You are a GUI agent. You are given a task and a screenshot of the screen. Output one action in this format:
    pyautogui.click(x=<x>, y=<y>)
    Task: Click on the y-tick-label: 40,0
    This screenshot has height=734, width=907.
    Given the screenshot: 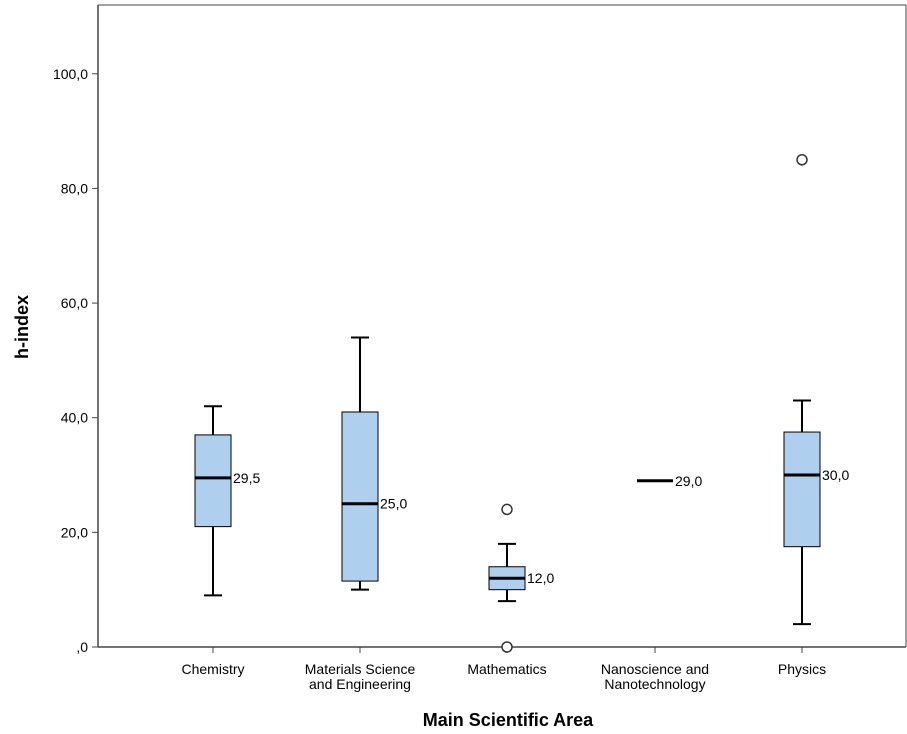 What is the action you would take?
    pyautogui.click(x=74, y=418)
    